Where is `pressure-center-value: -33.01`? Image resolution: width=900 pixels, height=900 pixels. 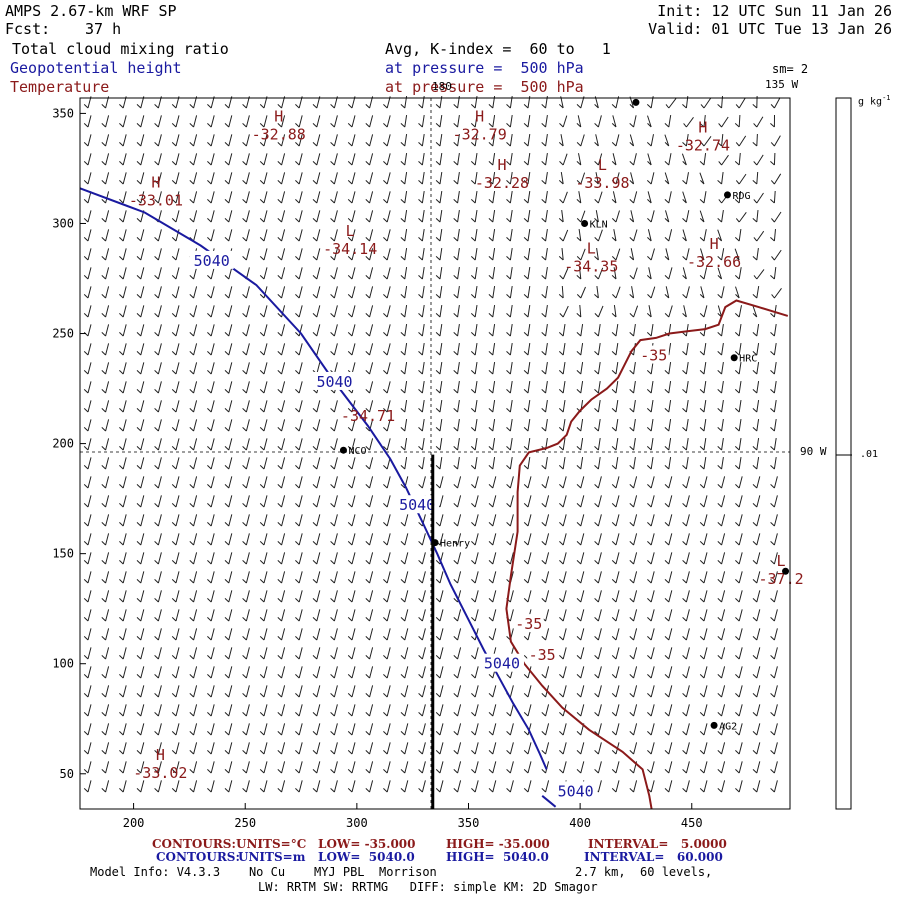
pressure-center-value: -33.01 is located at coordinates (156, 200).